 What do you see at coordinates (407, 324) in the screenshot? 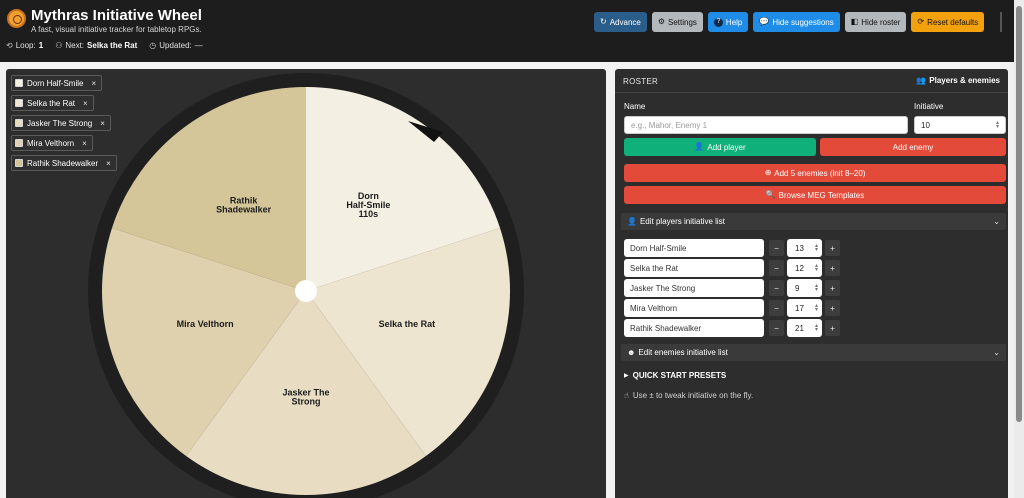
I see `wheel-segment-label: Selka the Rat` at bounding box center [407, 324].